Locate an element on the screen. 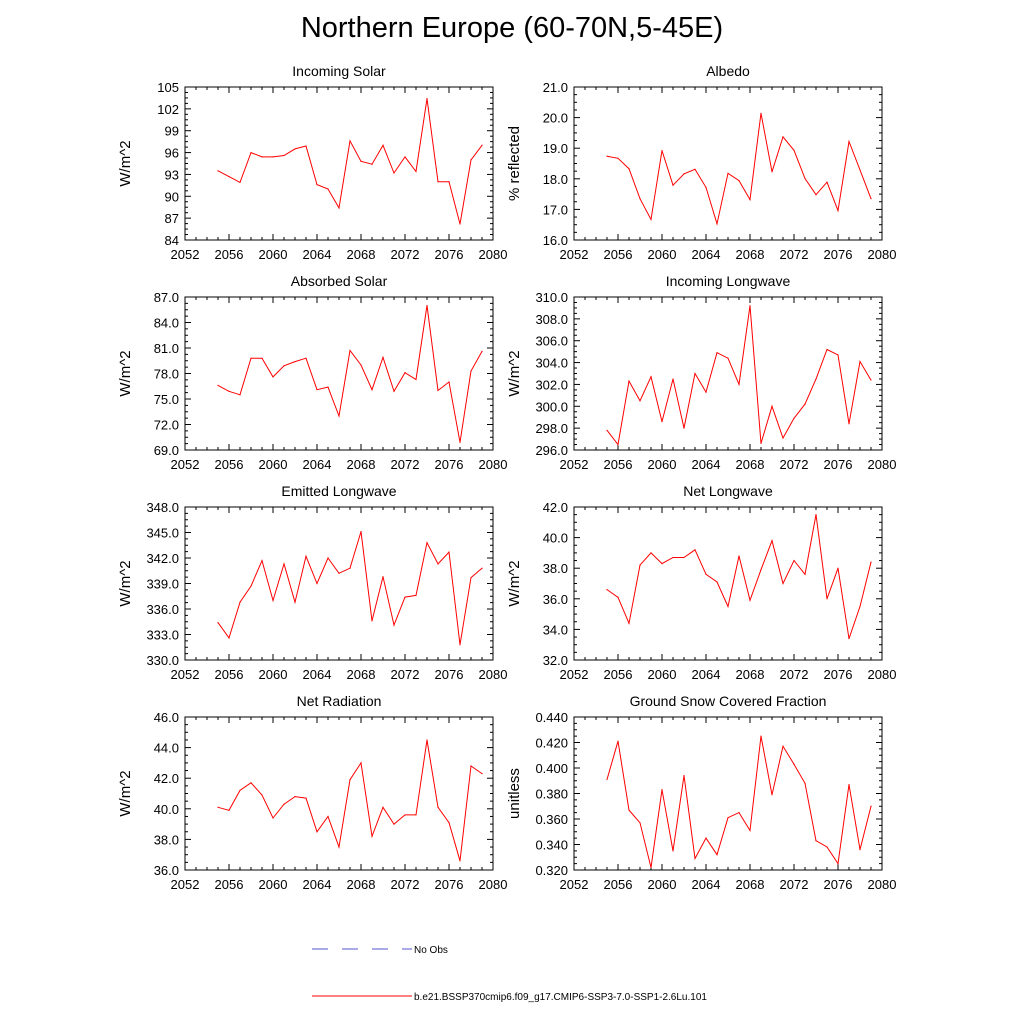  y-tick-label: 17.0 is located at coordinates (555, 209).